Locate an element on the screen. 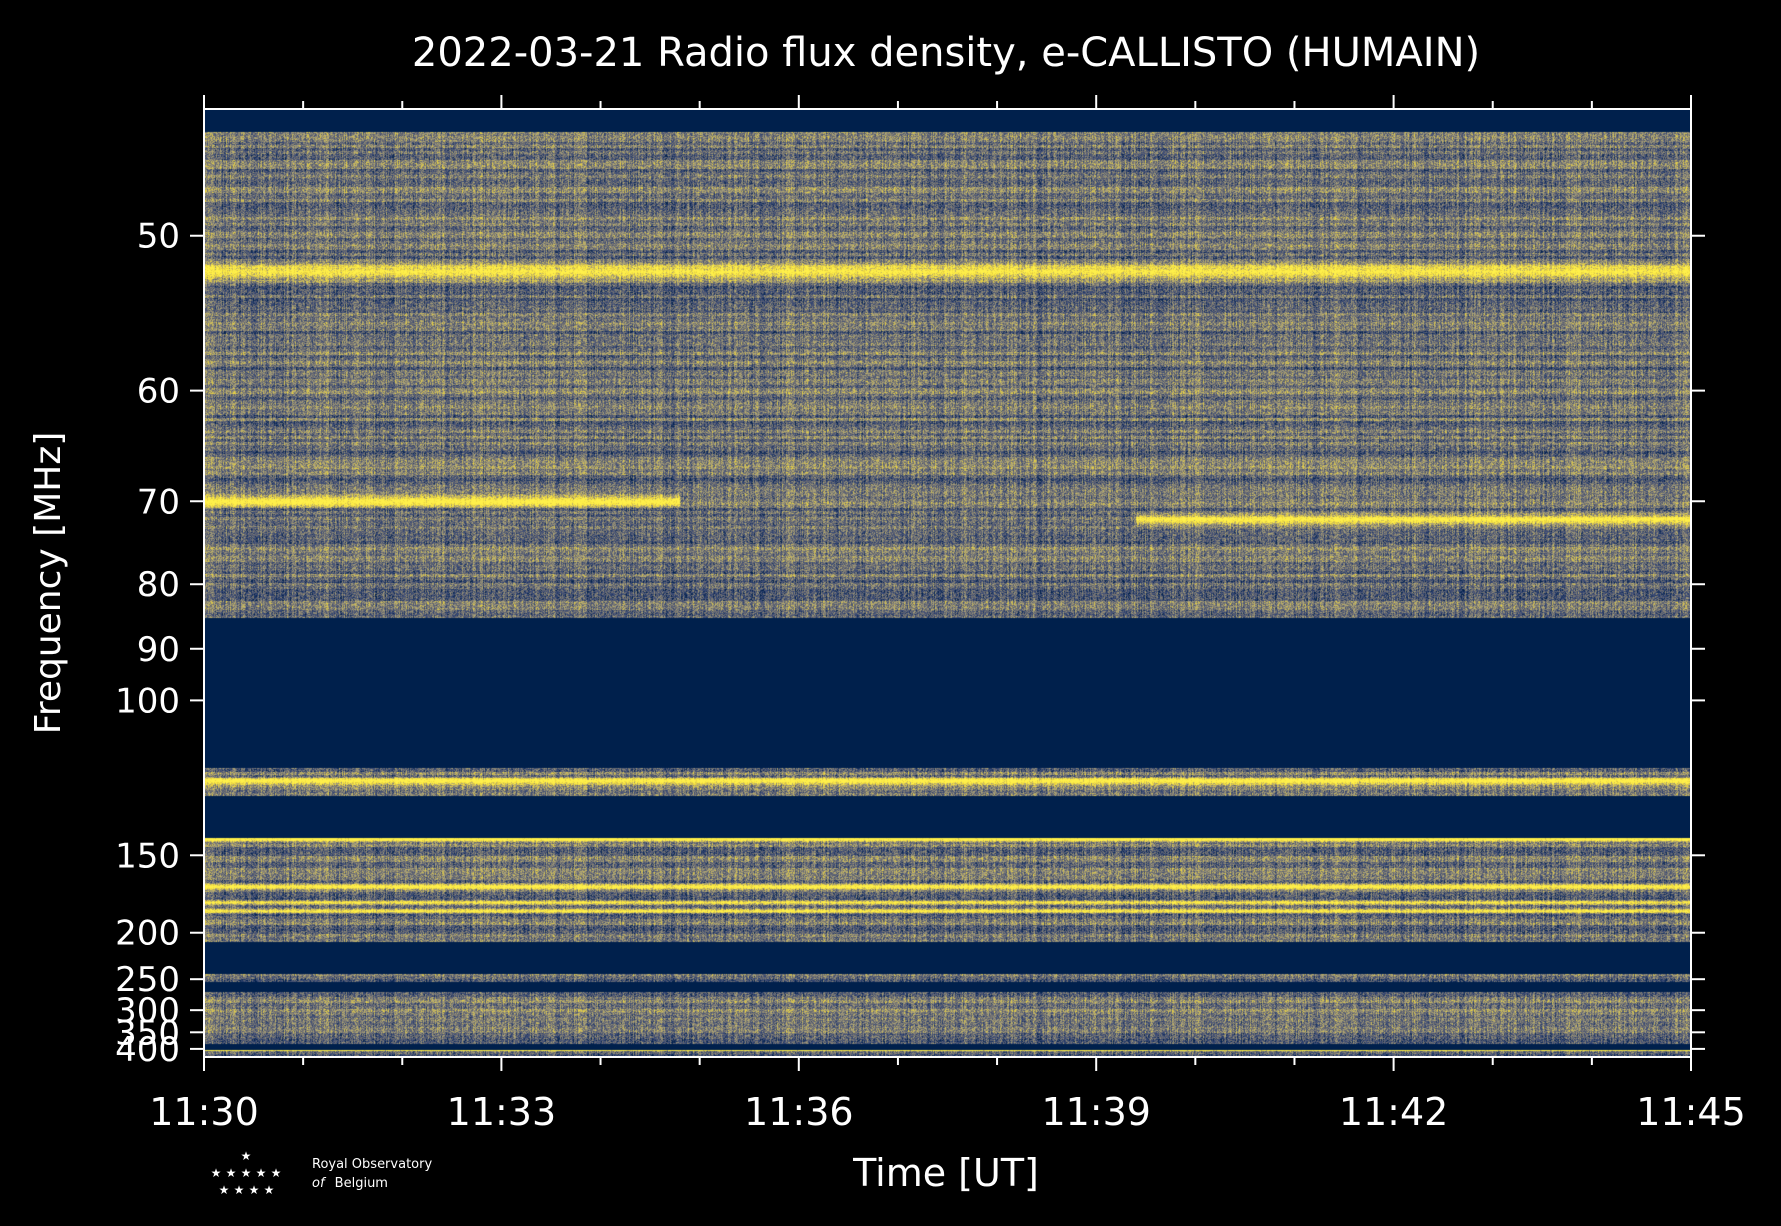 The image size is (1781, 1226). x-tick-label: 11:45 is located at coordinates (1691, 1112).